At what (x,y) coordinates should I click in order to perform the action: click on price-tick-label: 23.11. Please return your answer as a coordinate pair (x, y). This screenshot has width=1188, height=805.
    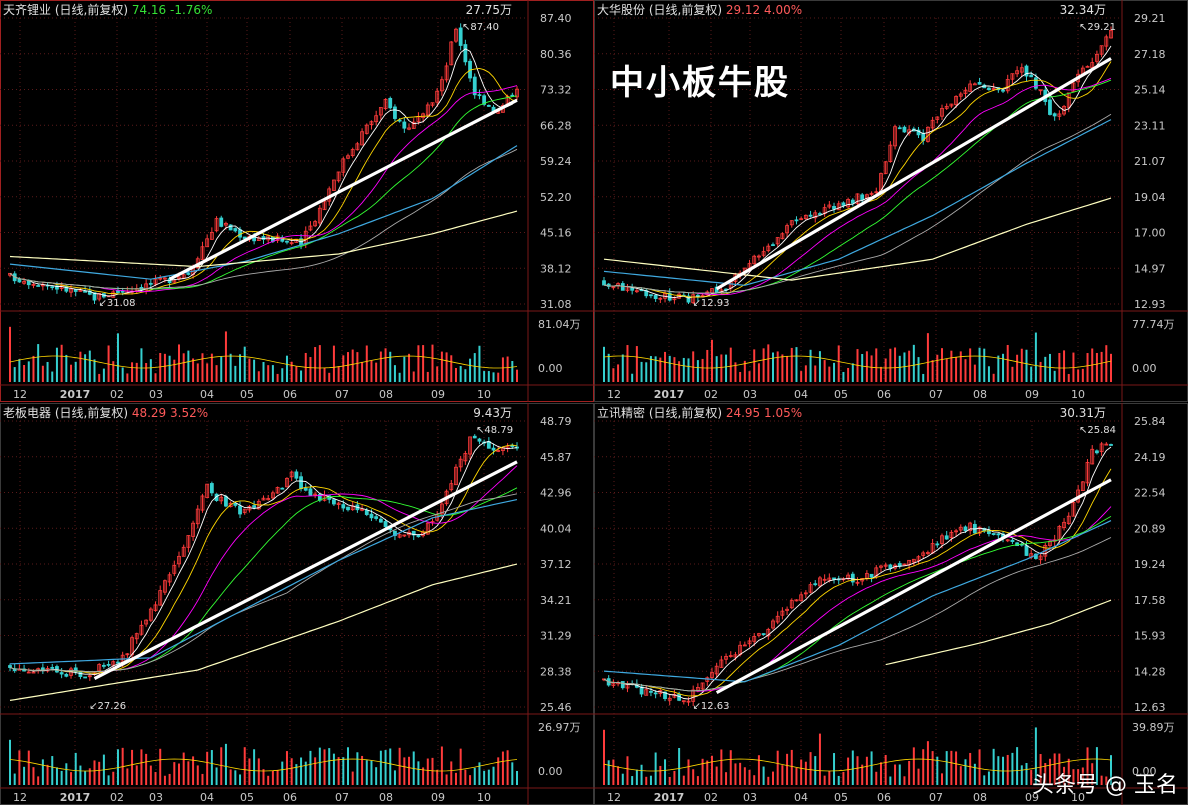
    Looking at the image, I should click on (1150, 125).